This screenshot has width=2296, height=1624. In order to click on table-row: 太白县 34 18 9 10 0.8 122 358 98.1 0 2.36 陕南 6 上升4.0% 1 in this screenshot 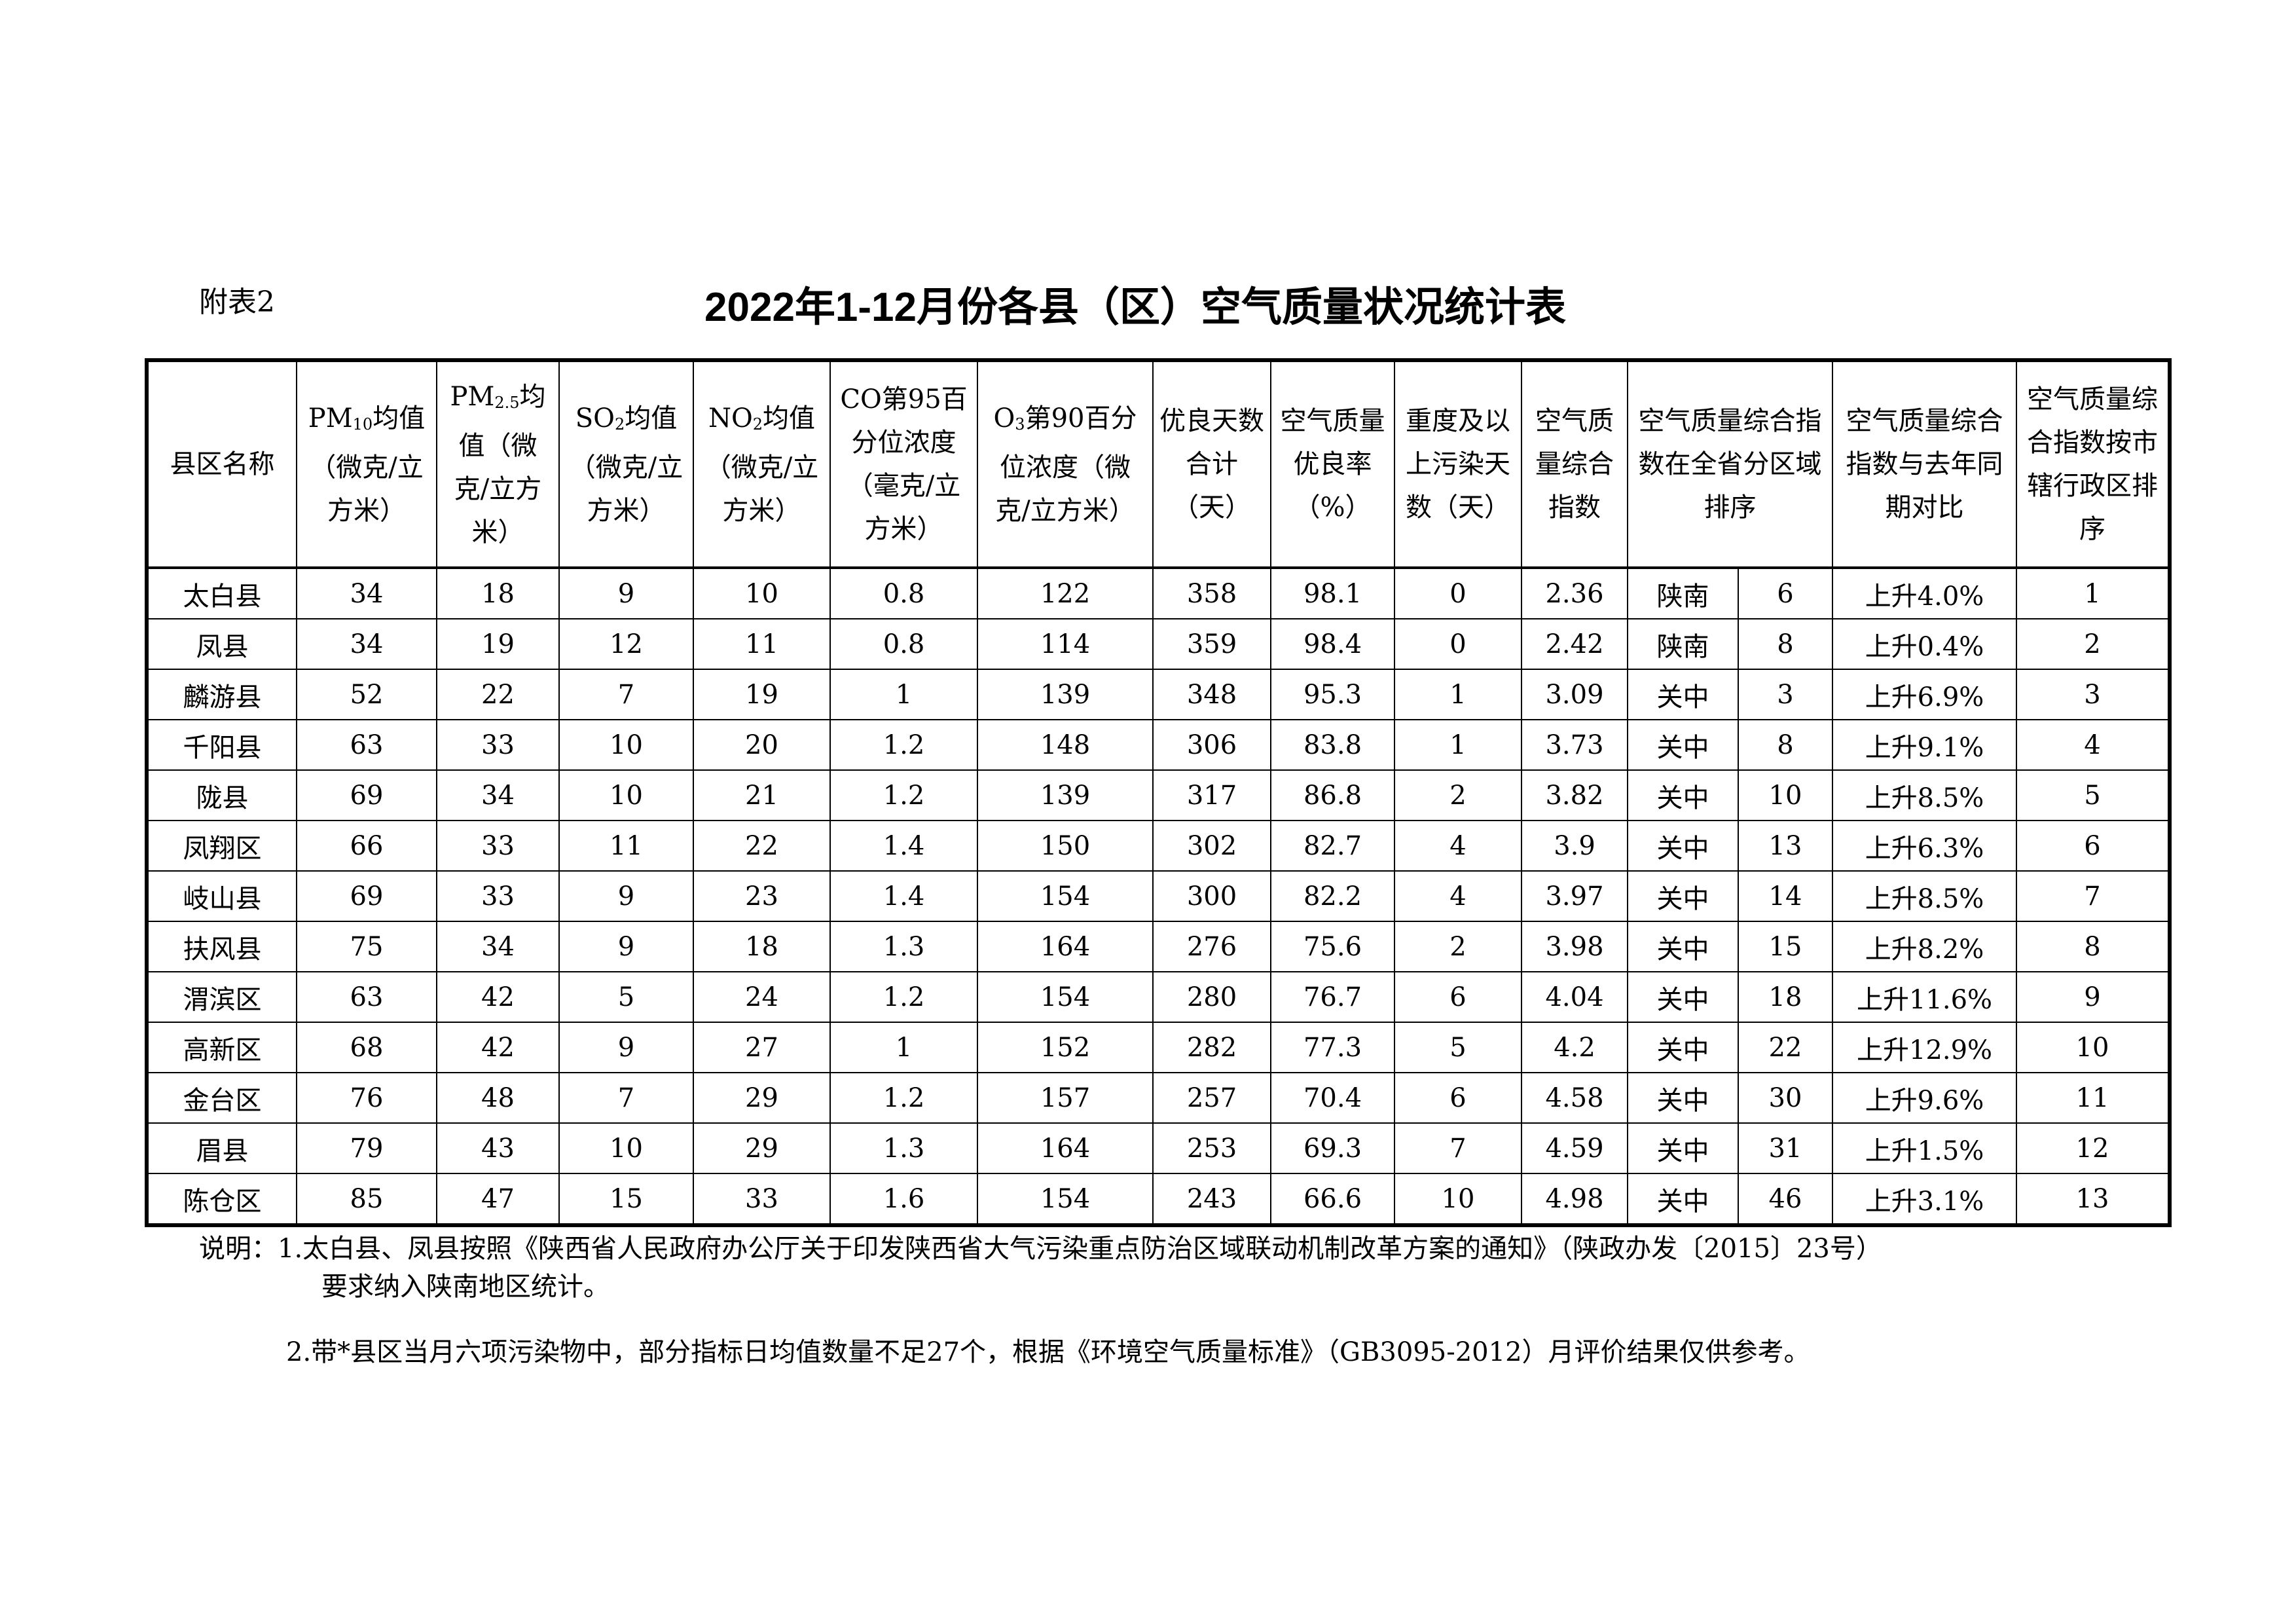, I will do `click(1158, 593)`.